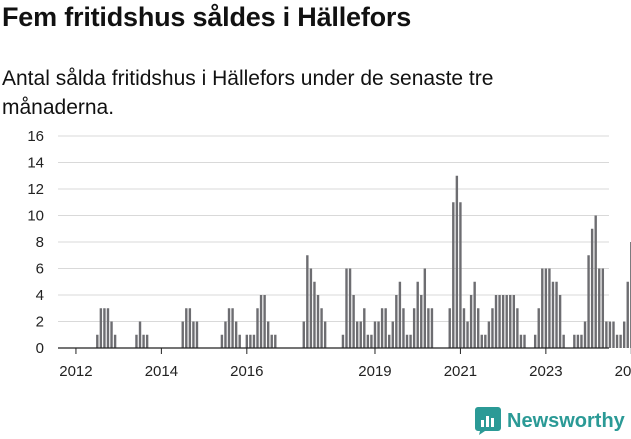  I want to click on newsworthy-logo-text: Newsworthy, so click(566, 420).